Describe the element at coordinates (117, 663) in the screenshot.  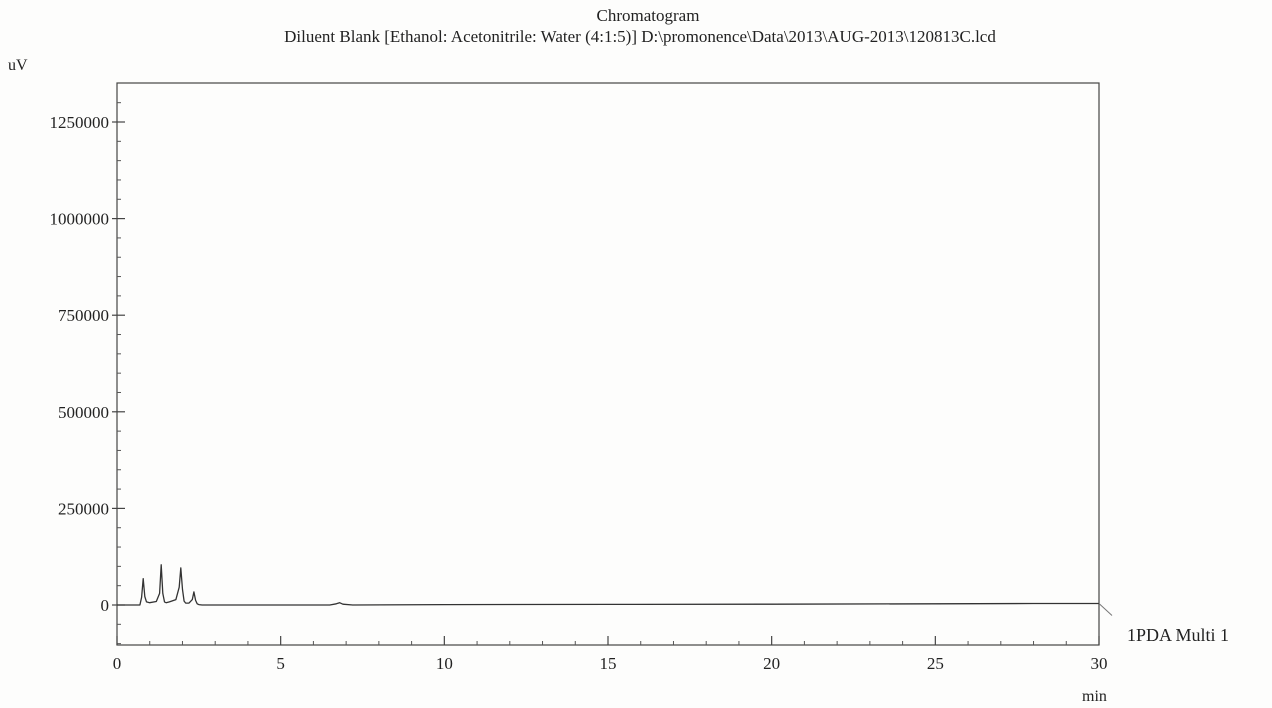
I see `x-tick-label: 0` at that location.